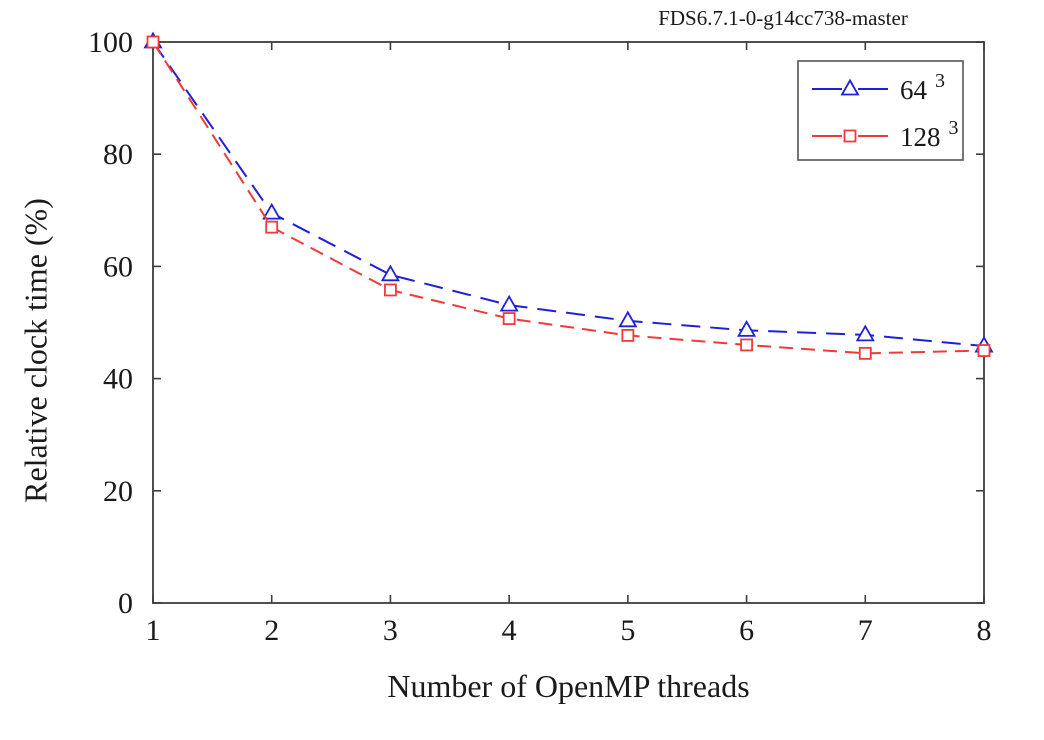 This screenshot has width=1044, height=740. Describe the element at coordinates (865, 630) in the screenshot. I see `x-tick-label: 7` at that location.